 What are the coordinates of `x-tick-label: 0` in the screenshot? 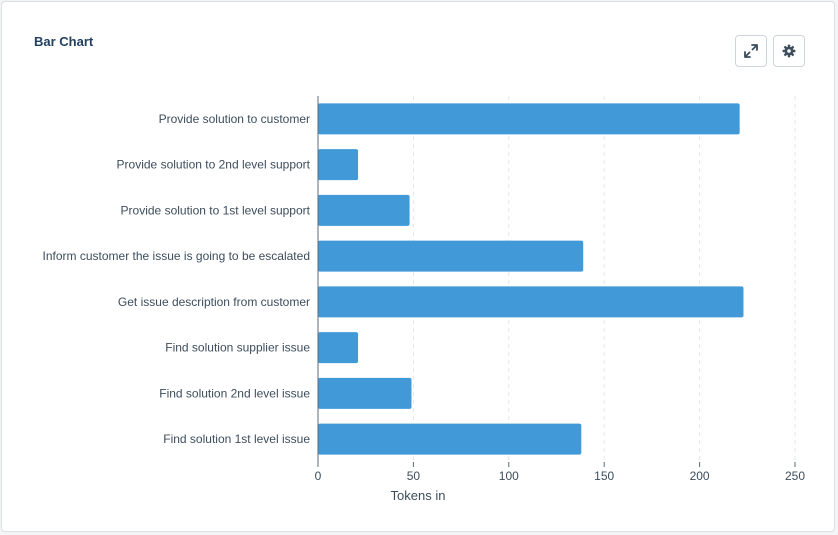 It's located at (318, 476).